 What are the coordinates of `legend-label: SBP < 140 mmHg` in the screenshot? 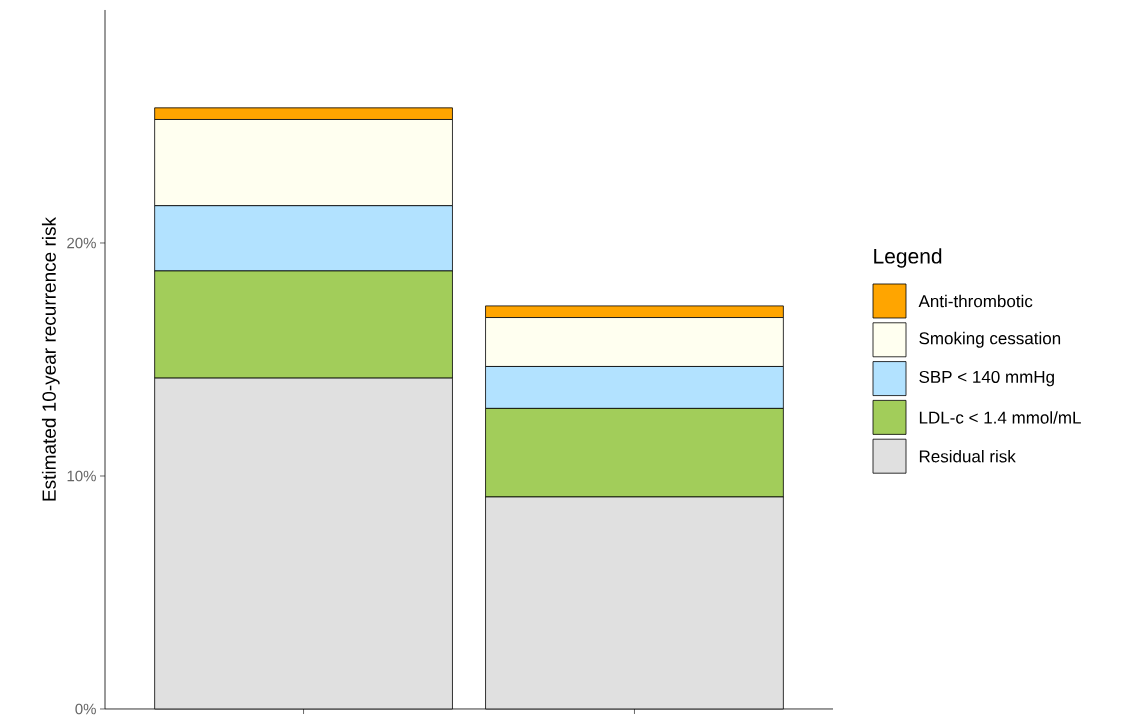 It's located at (986, 378).